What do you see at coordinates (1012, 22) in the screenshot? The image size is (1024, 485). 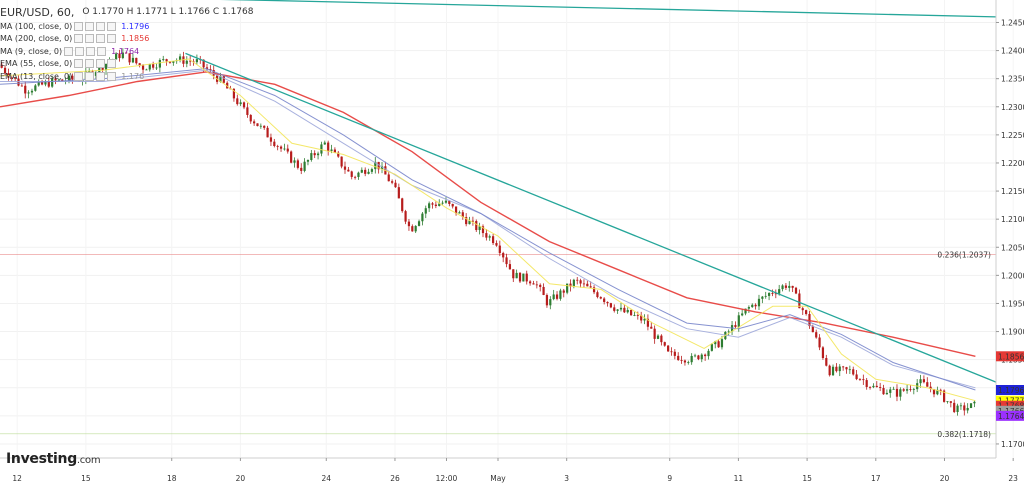 I see `y-tick-label: 1.2450` at bounding box center [1012, 22].